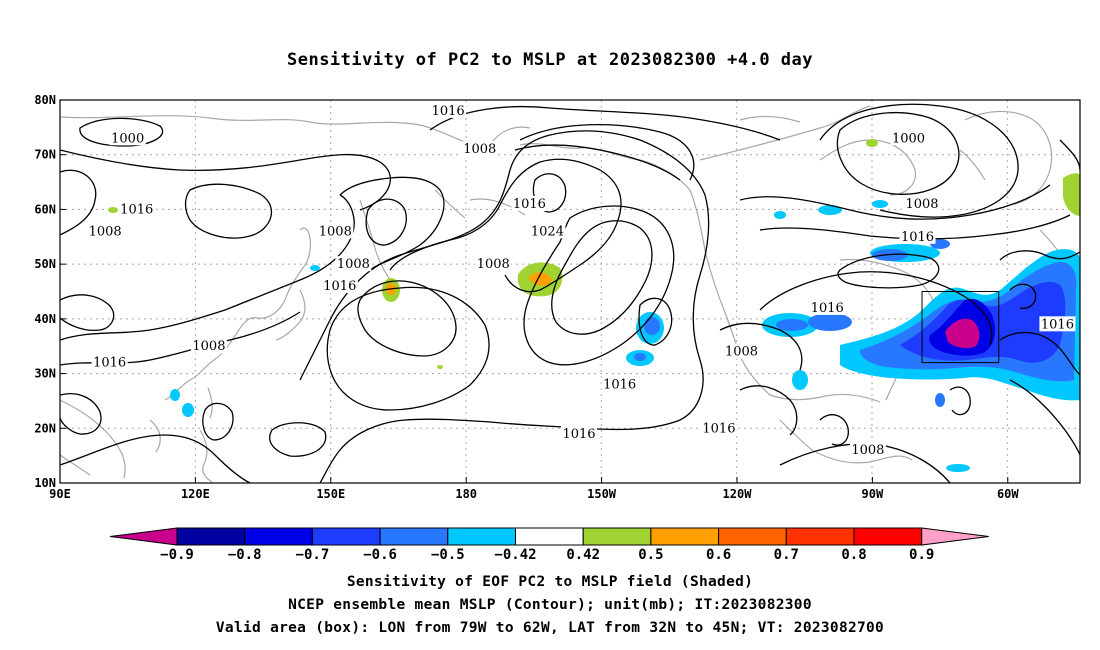  I want to click on colorbar-label: −0.6, so click(380, 555).